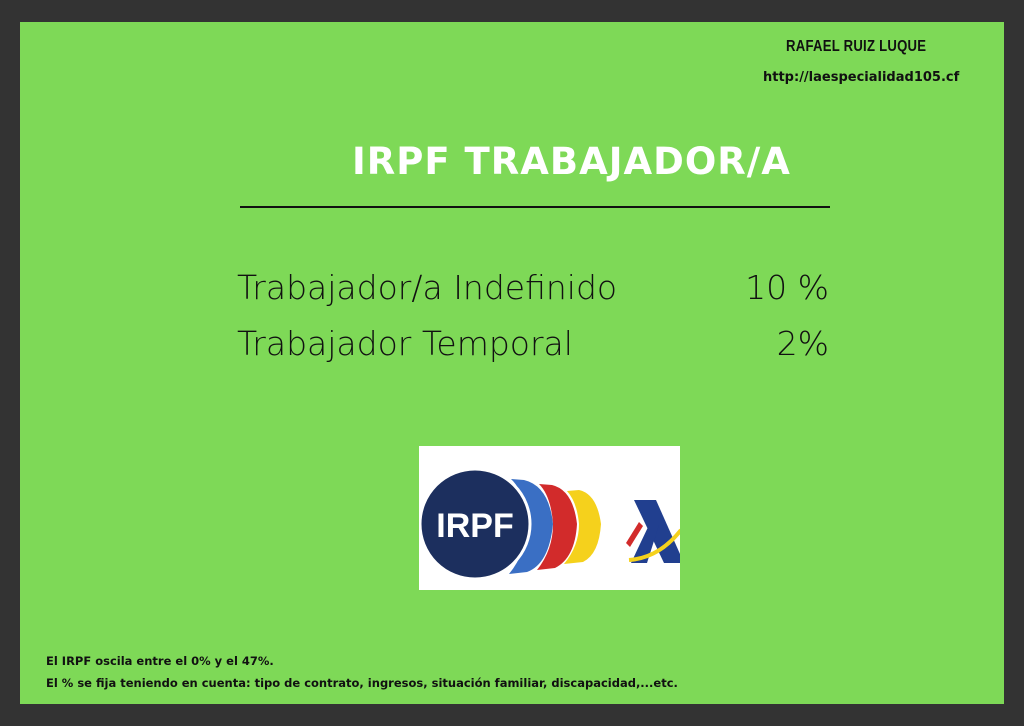  What do you see at coordinates (861, 77) in the screenshot?
I see `website-url: http://laespecialidad105.cf` at bounding box center [861, 77].